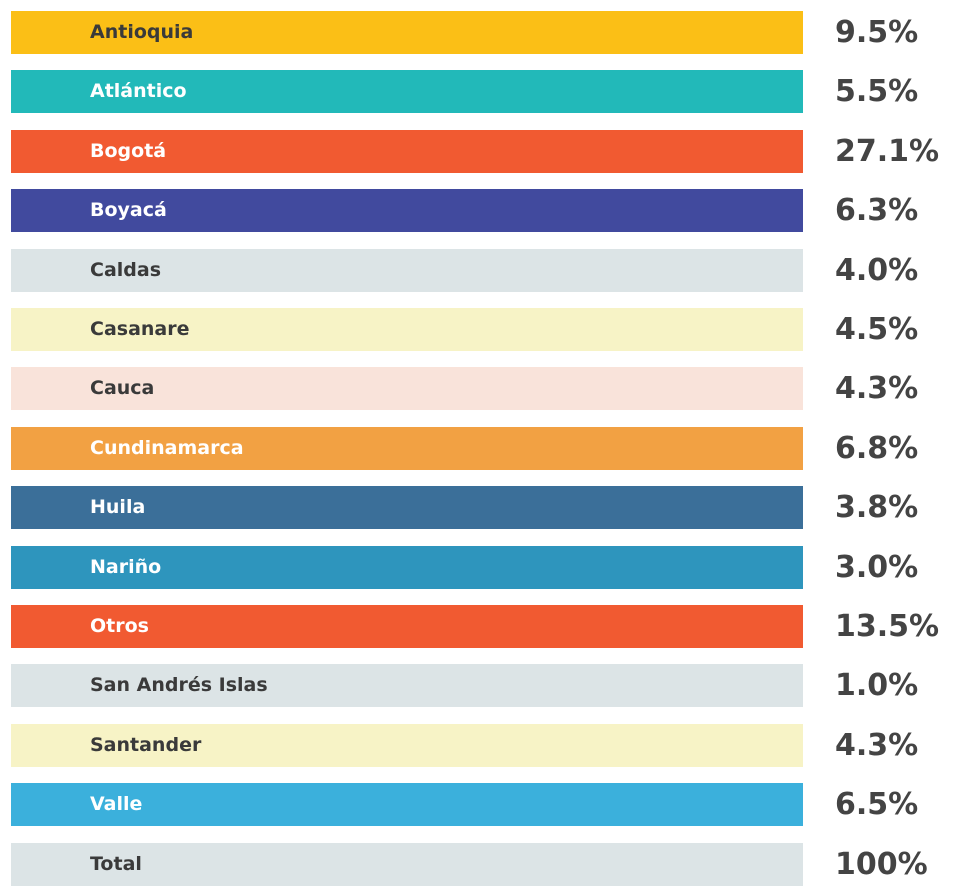 The width and height of the screenshot is (957, 886). Describe the element at coordinates (128, 210) in the screenshot. I see `row-label: Boyacá` at that location.